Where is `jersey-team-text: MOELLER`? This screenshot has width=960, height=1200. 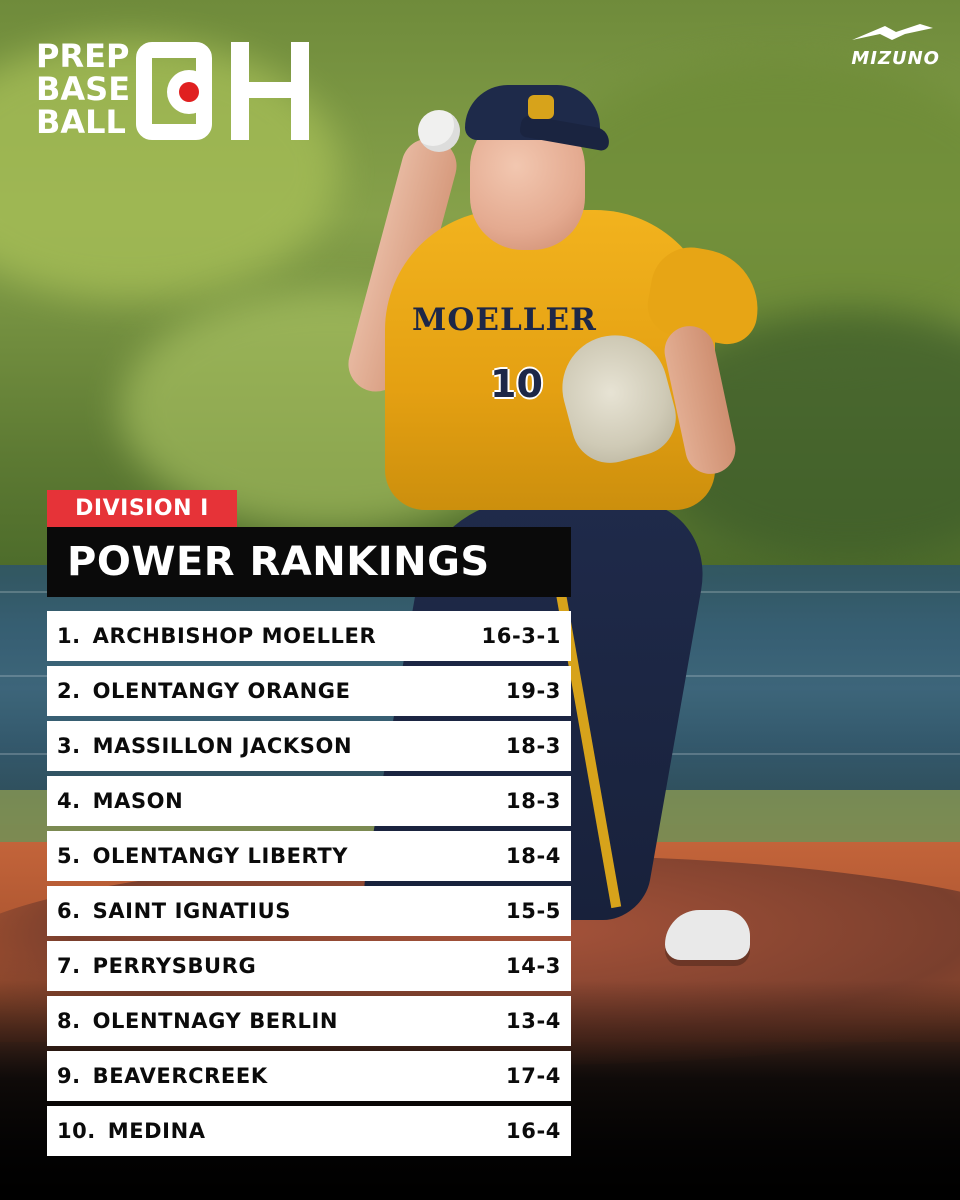
jersey-team-text: MOELLER is located at coordinates (504, 320).